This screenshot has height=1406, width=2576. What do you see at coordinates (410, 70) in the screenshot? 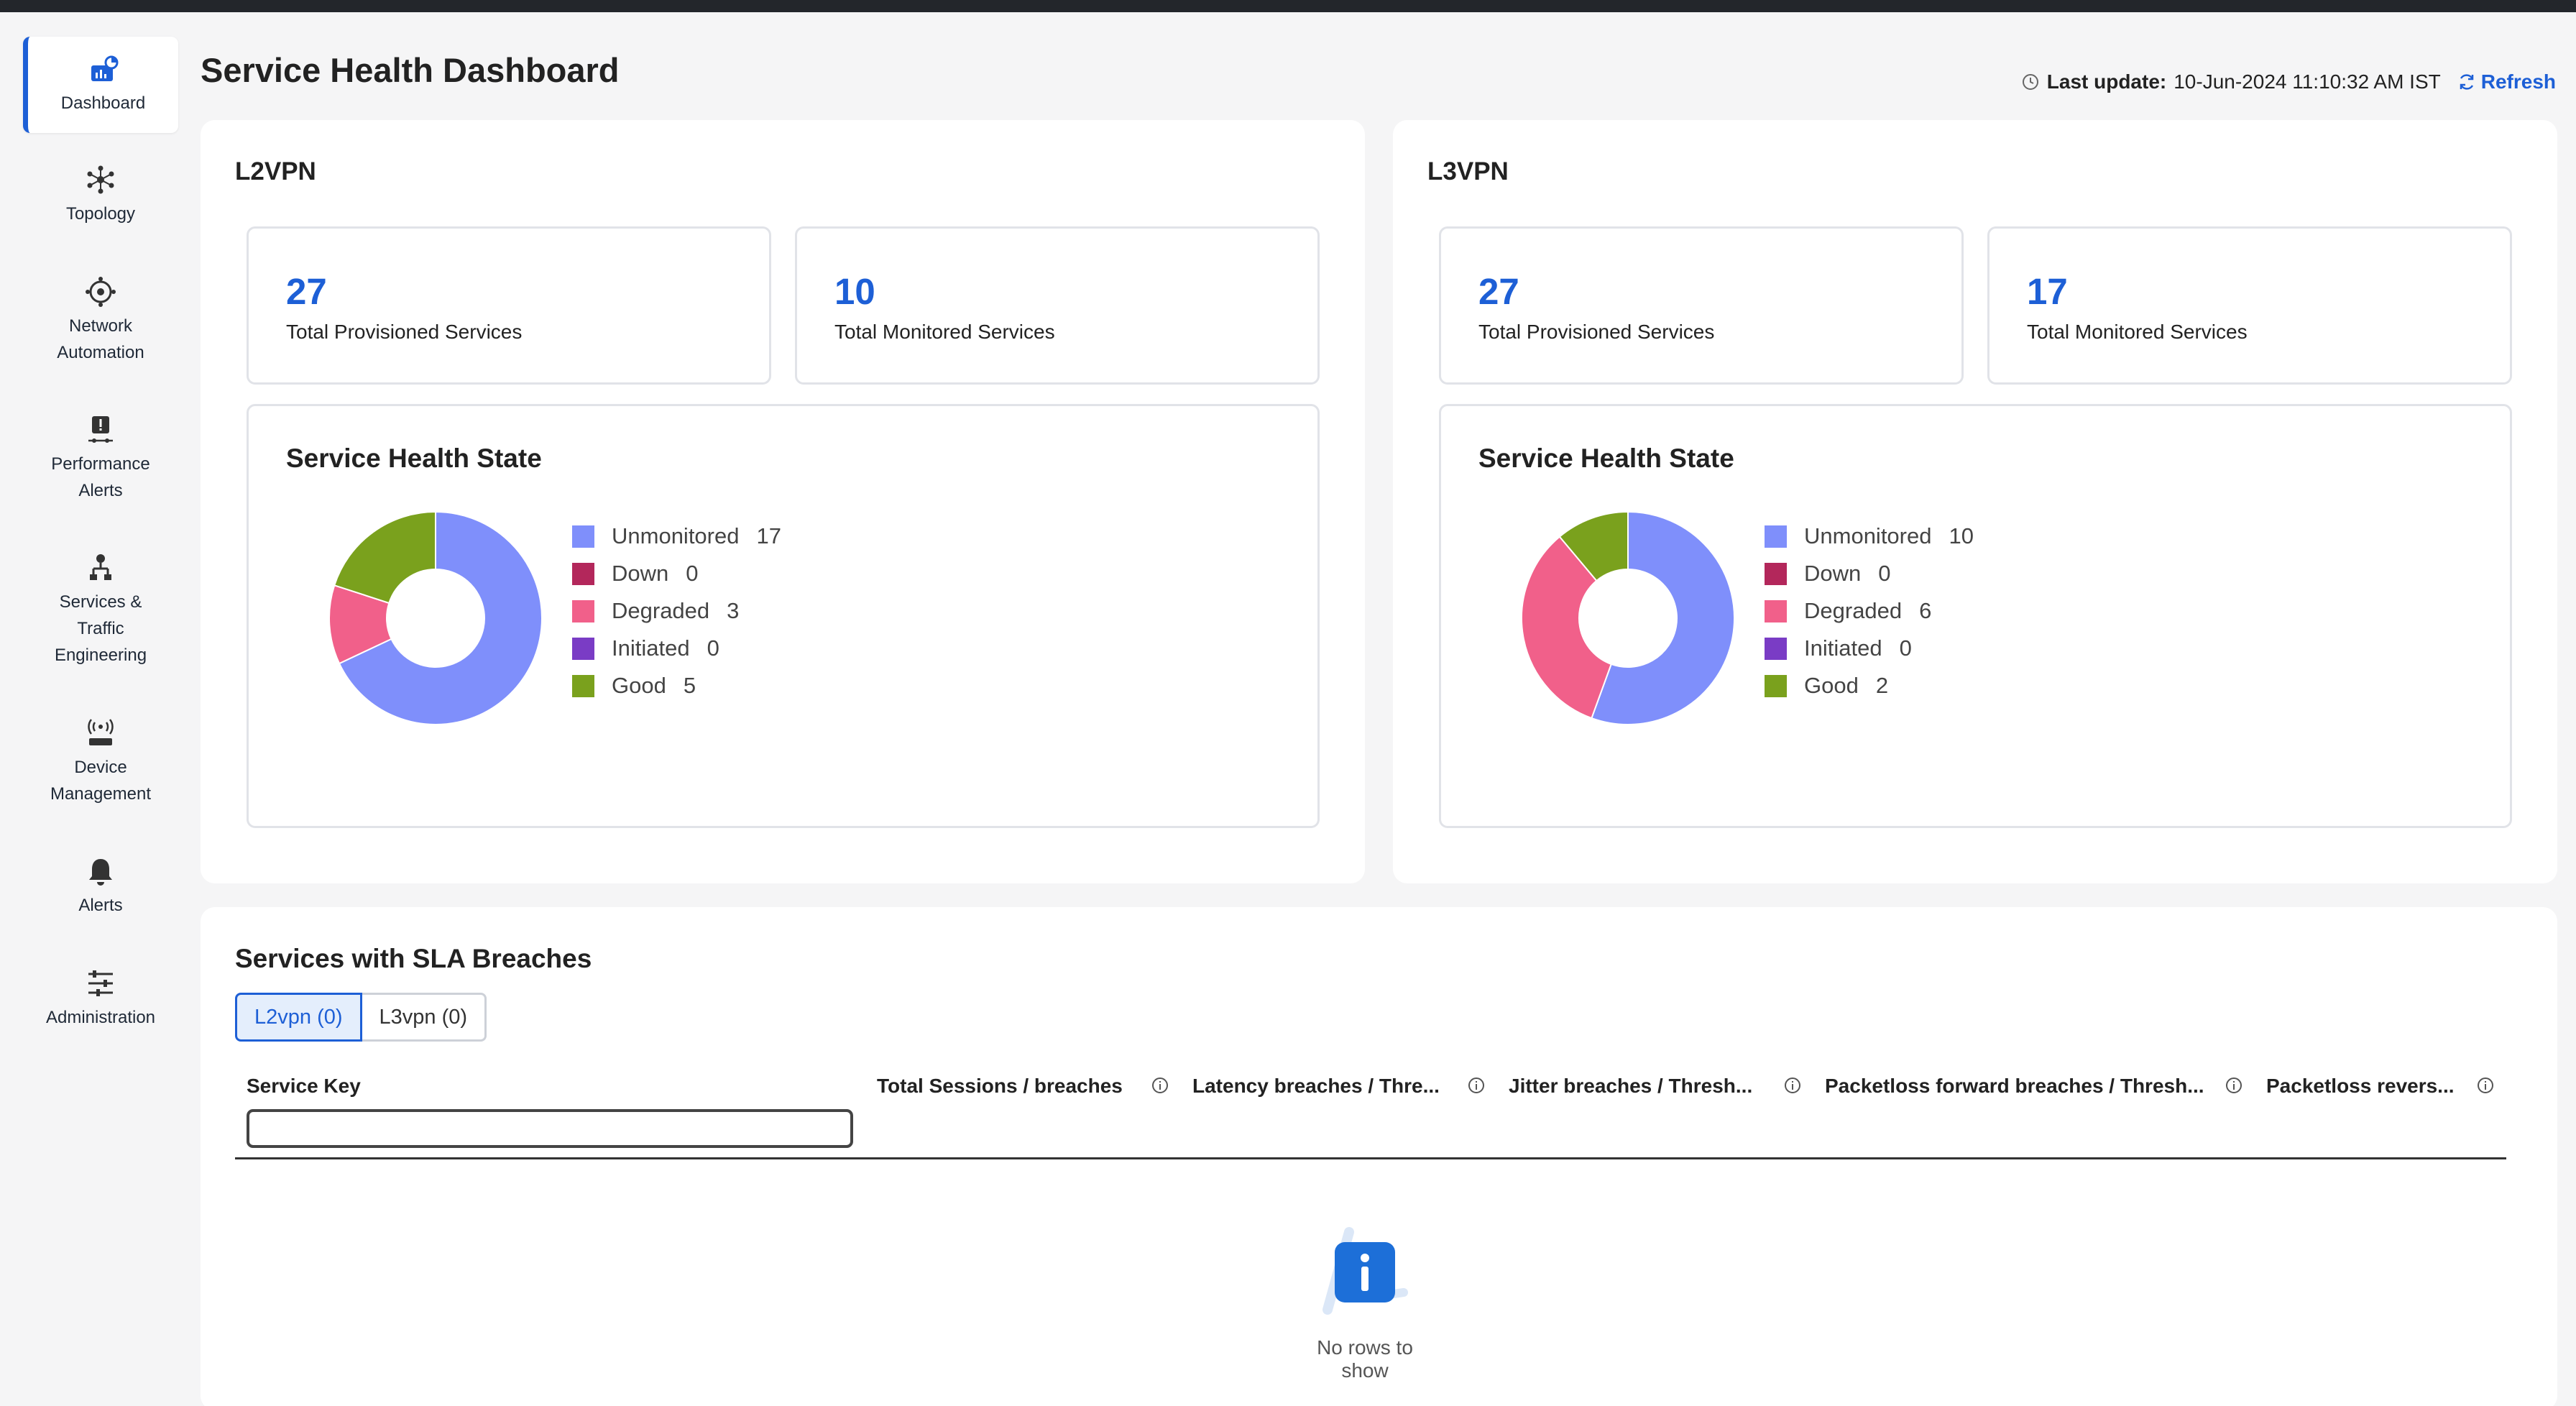
I see `page-title: Service Health Dashboard` at bounding box center [410, 70].